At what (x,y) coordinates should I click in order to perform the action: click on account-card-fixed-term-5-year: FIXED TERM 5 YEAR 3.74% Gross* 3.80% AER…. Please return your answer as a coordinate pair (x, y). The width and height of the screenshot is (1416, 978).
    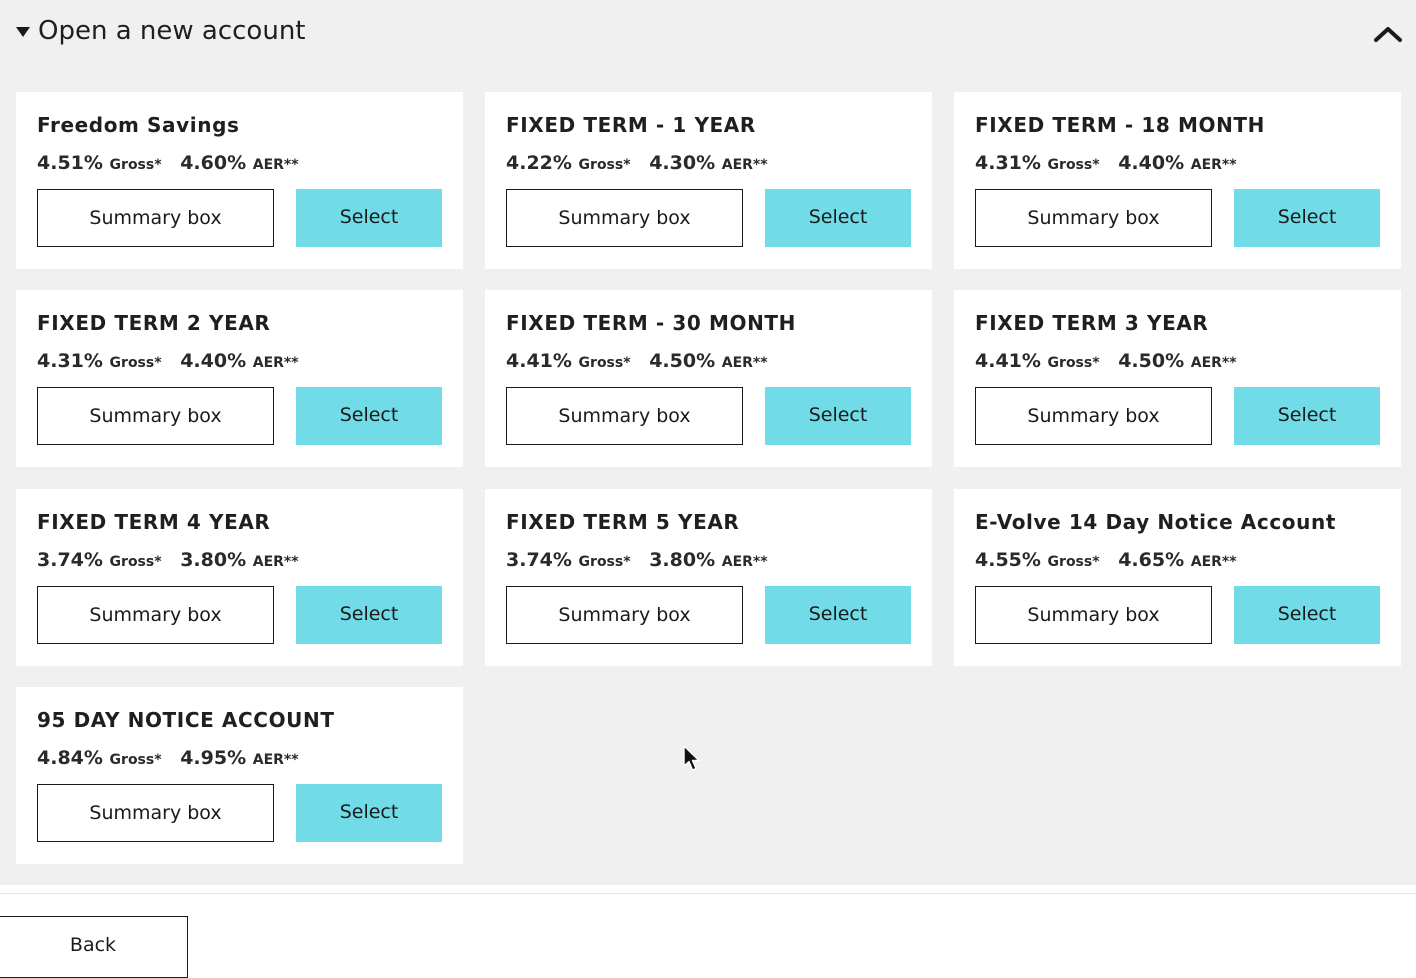
    Looking at the image, I should click on (708, 577).